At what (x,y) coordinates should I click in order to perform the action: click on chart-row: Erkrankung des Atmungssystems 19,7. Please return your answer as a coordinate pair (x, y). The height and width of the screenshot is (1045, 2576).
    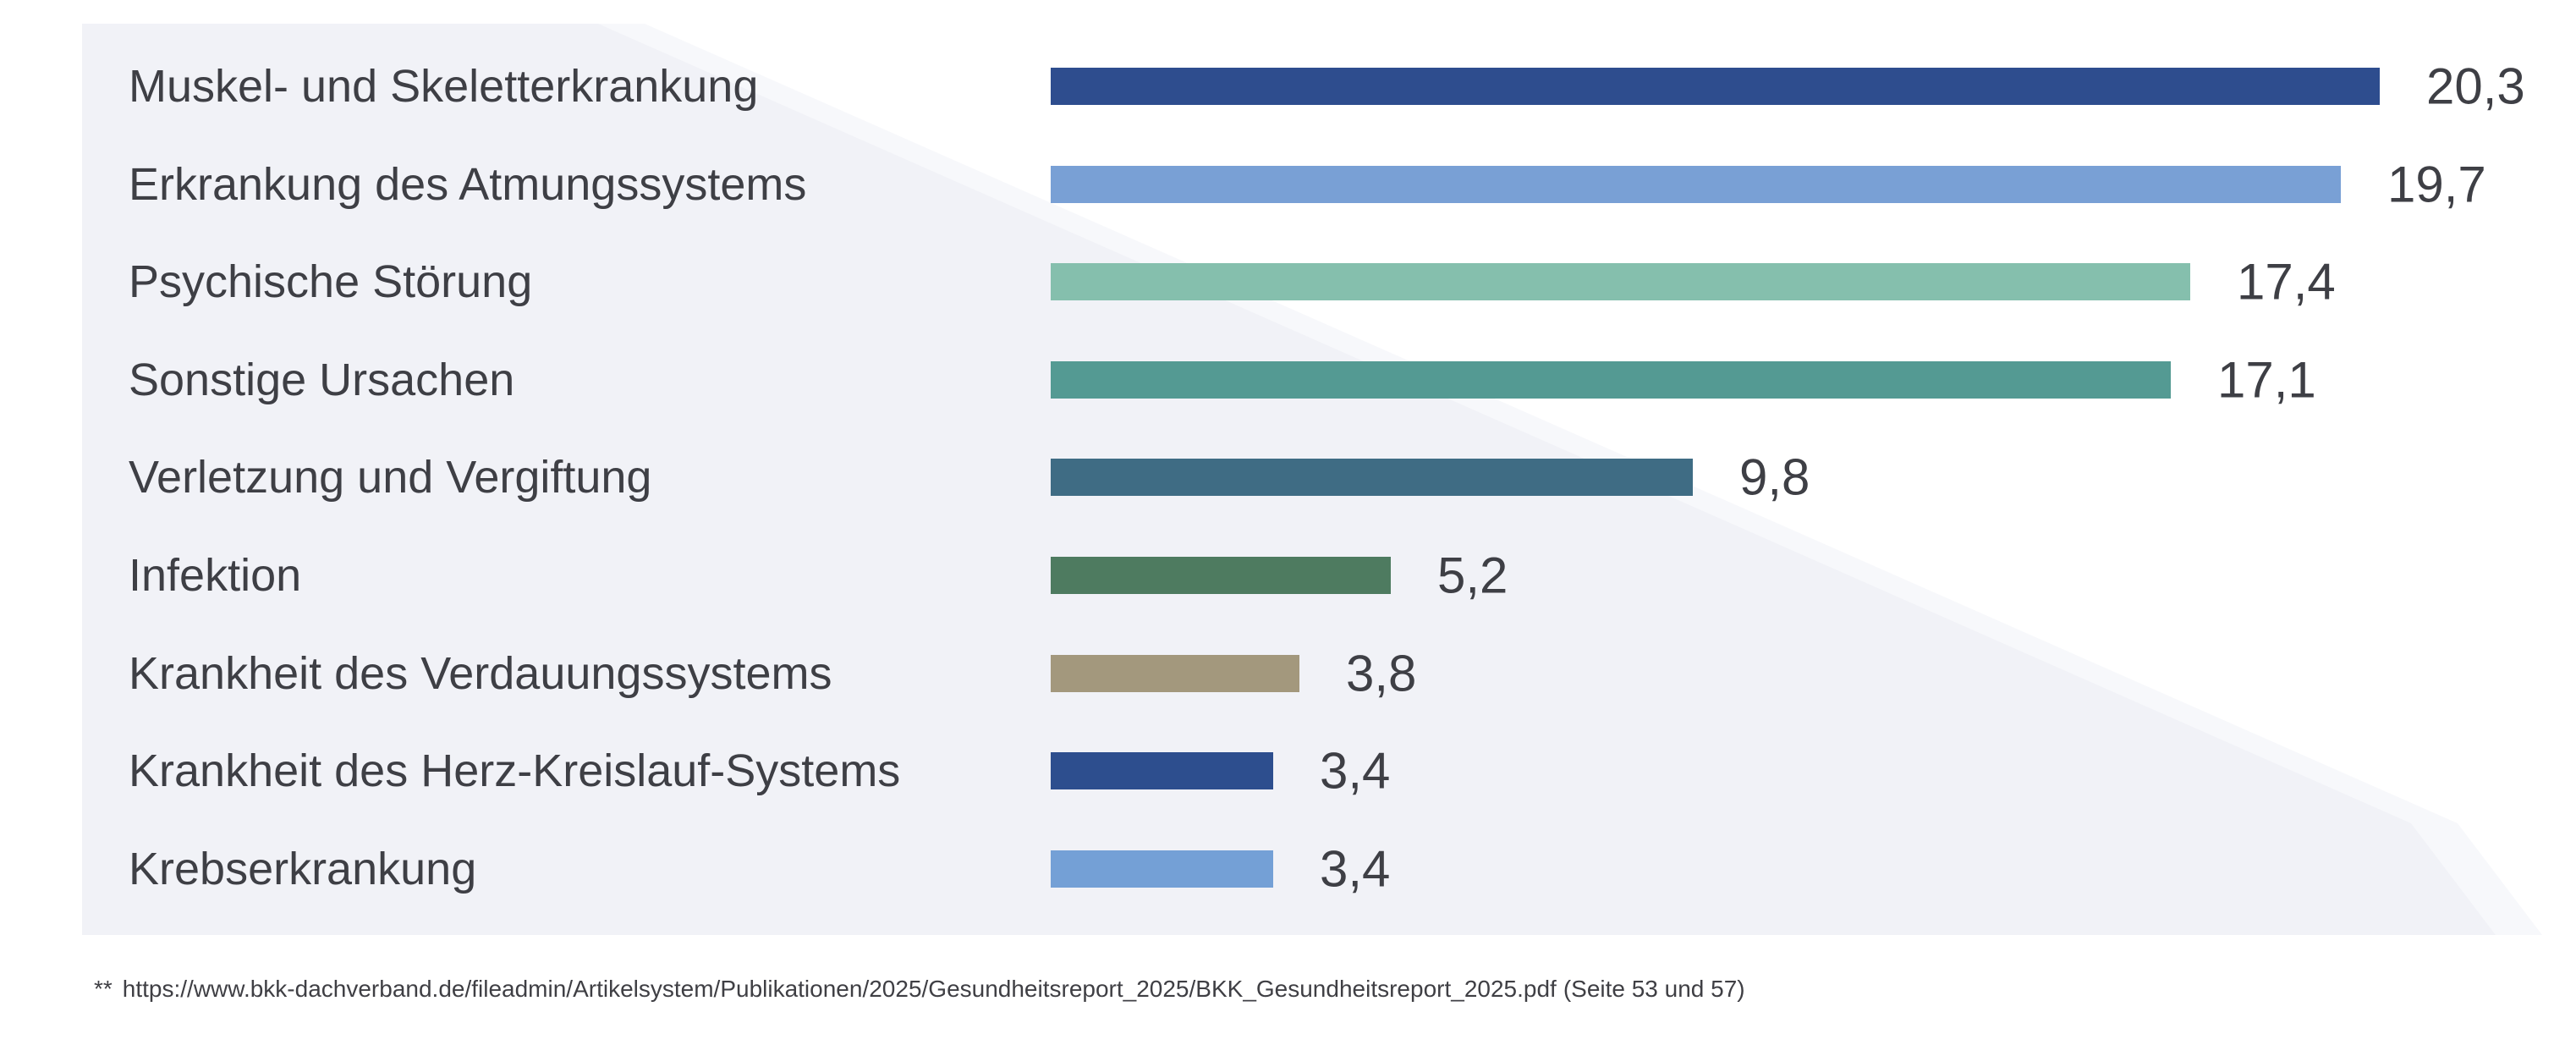
    Looking at the image, I should click on (1288, 185).